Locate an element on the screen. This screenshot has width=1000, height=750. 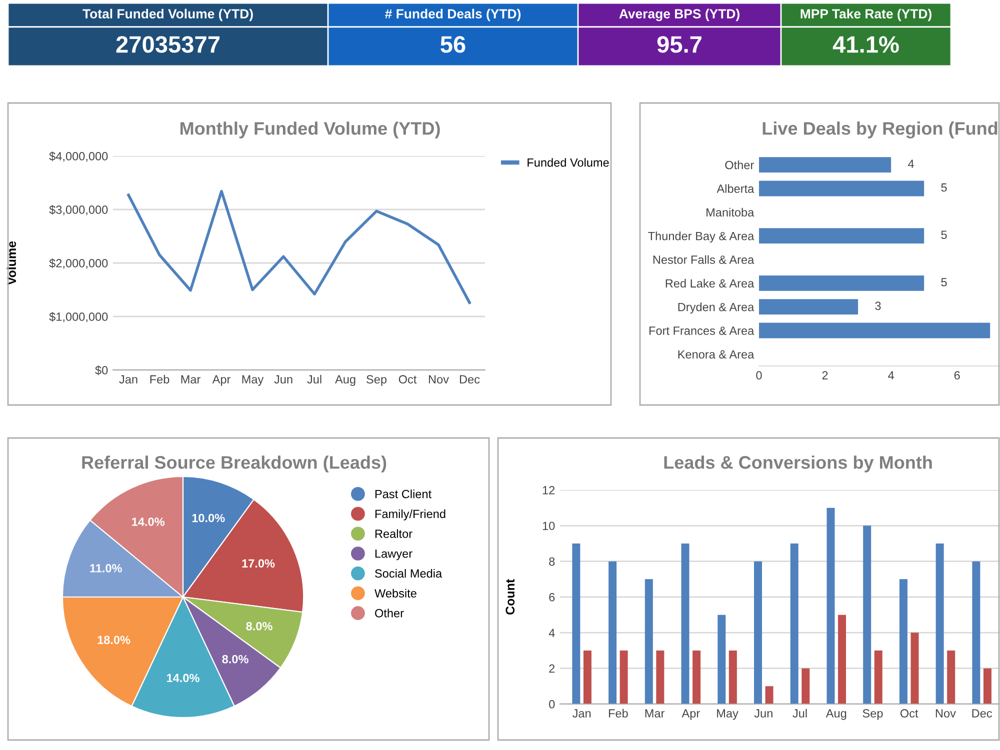
text: 41.1% is located at coordinates (865, 44).